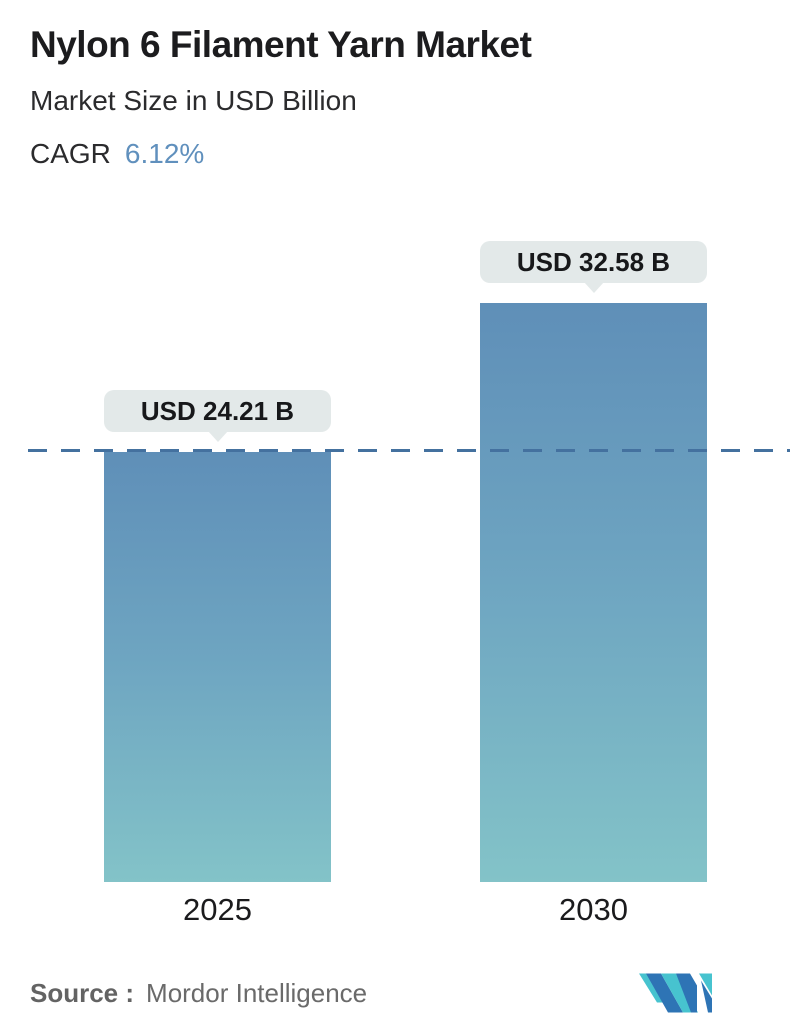 The width and height of the screenshot is (796, 1034). I want to click on source-row: Source : Mordor Intelligence, so click(198, 993).